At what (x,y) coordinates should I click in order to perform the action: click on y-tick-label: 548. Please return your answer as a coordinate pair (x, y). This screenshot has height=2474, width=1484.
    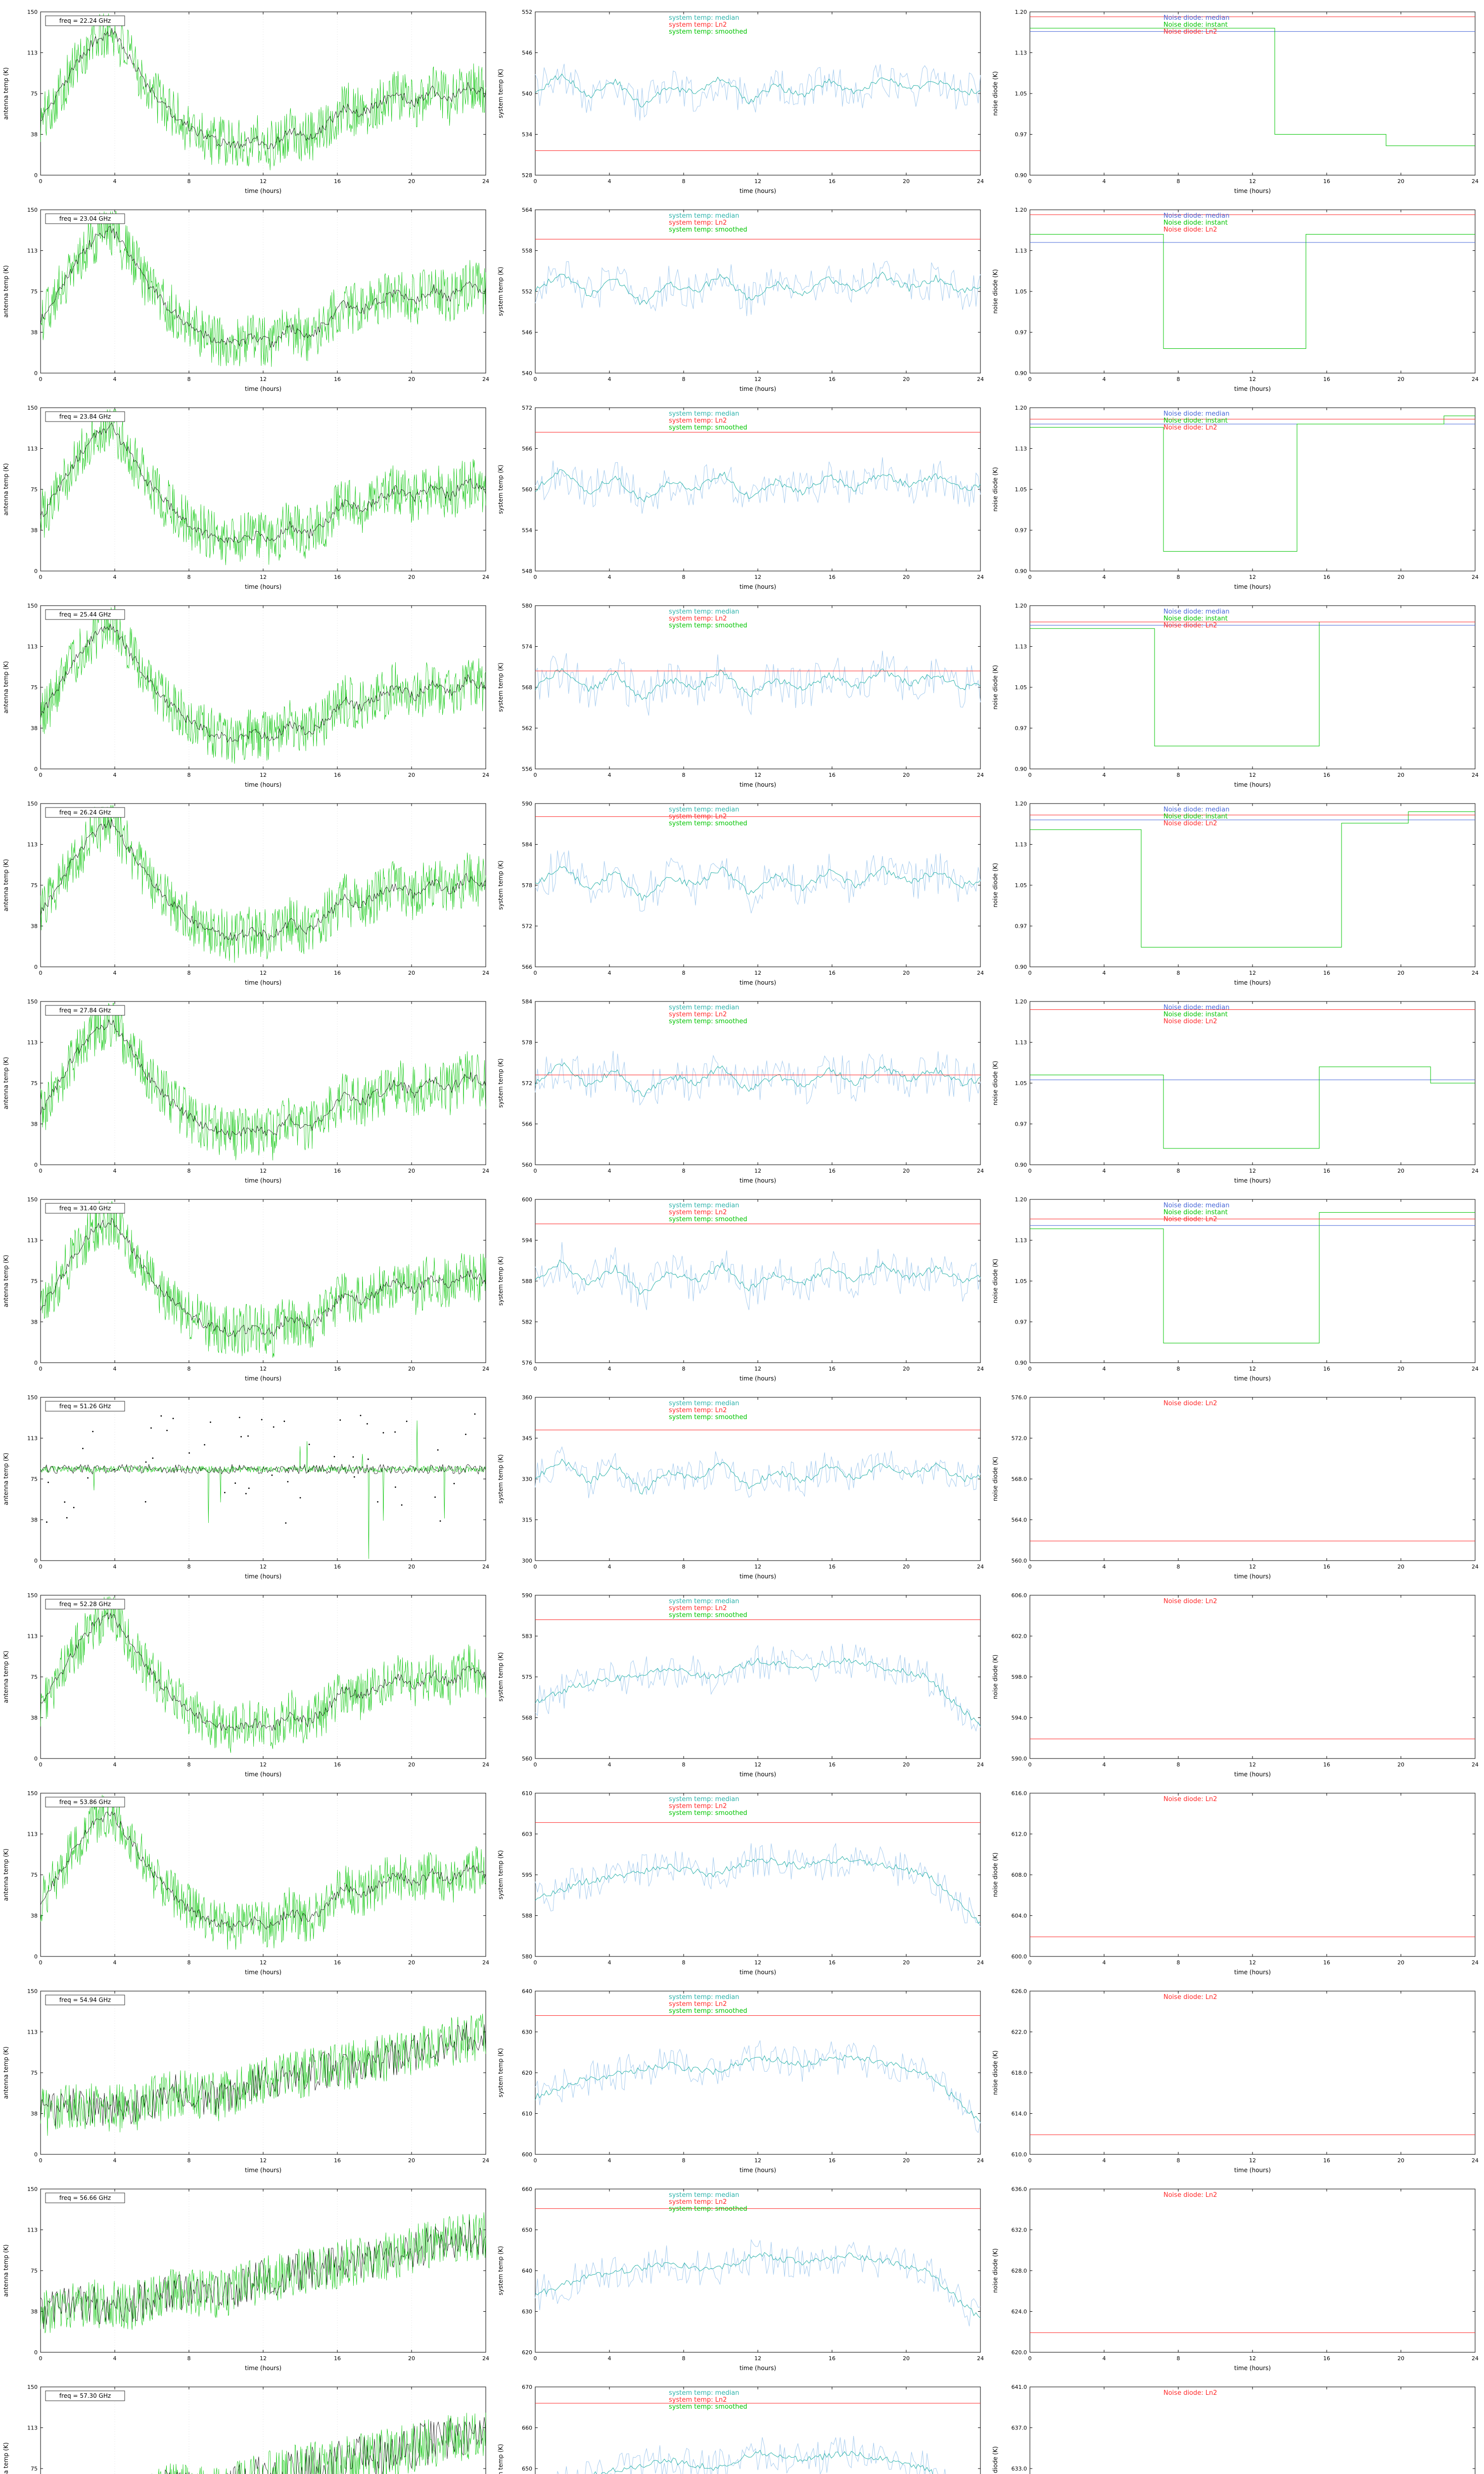
    Looking at the image, I should click on (527, 571).